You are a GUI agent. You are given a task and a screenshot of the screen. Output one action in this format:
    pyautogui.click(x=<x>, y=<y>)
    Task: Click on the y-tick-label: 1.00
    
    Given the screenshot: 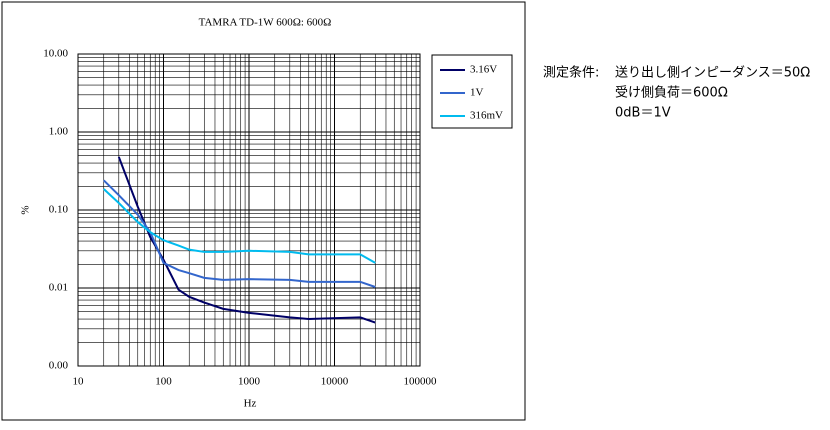 What is the action you would take?
    pyautogui.click(x=59, y=132)
    